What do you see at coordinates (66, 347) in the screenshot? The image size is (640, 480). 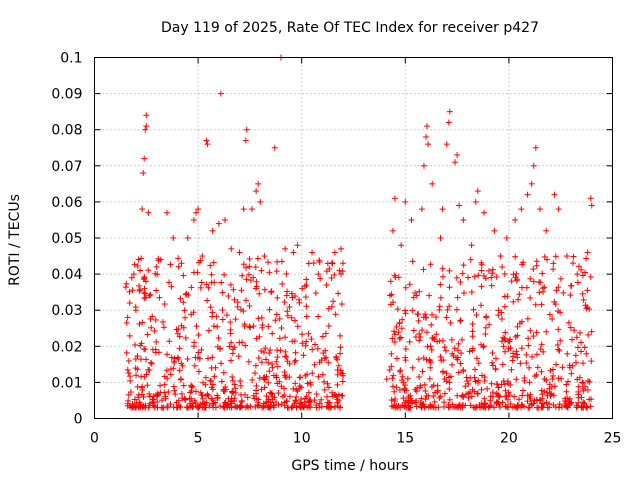 I see `y-tick-label: 0.02` at bounding box center [66, 347].